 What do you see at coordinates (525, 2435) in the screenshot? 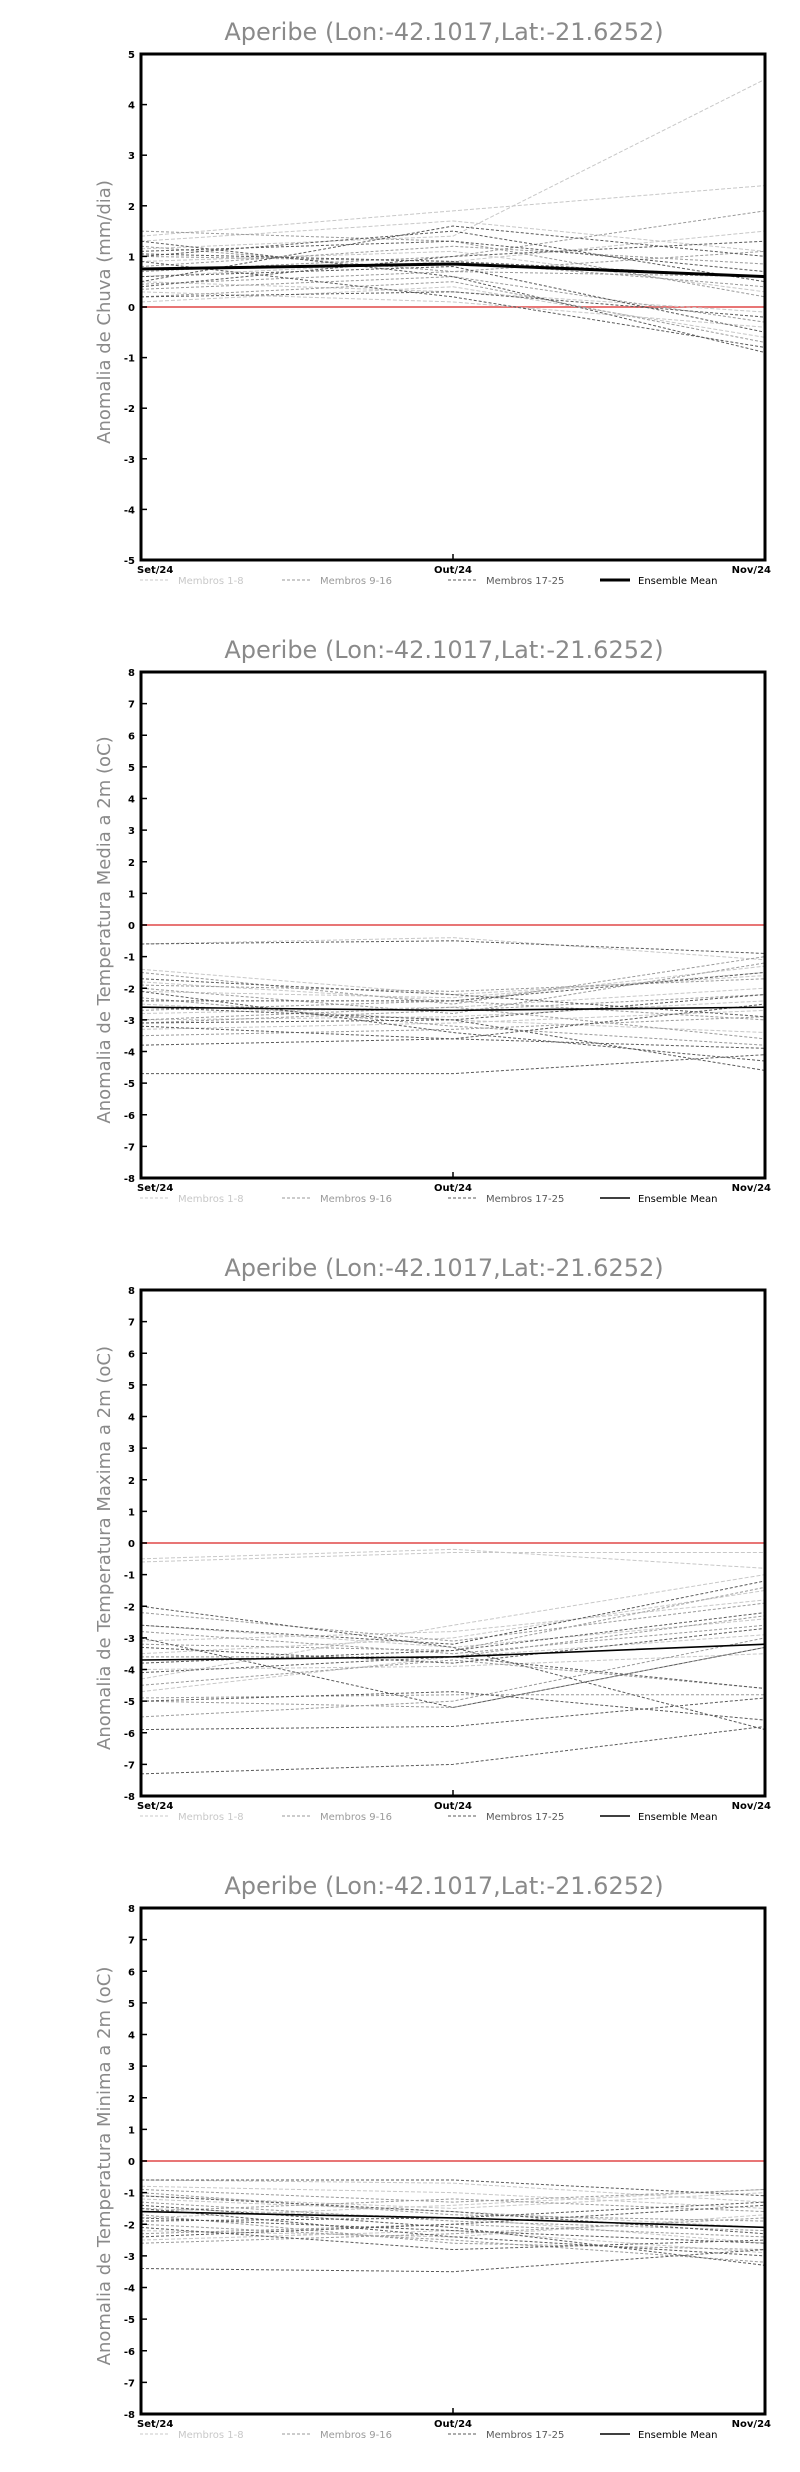
I see `legend-label-membros-17-25: Membros 17-25` at bounding box center [525, 2435].